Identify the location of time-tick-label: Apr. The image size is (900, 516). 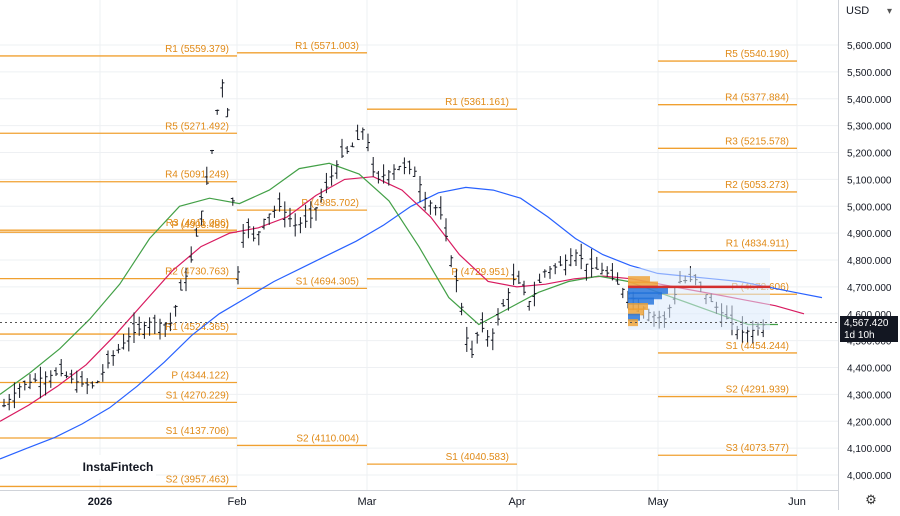
(516, 502).